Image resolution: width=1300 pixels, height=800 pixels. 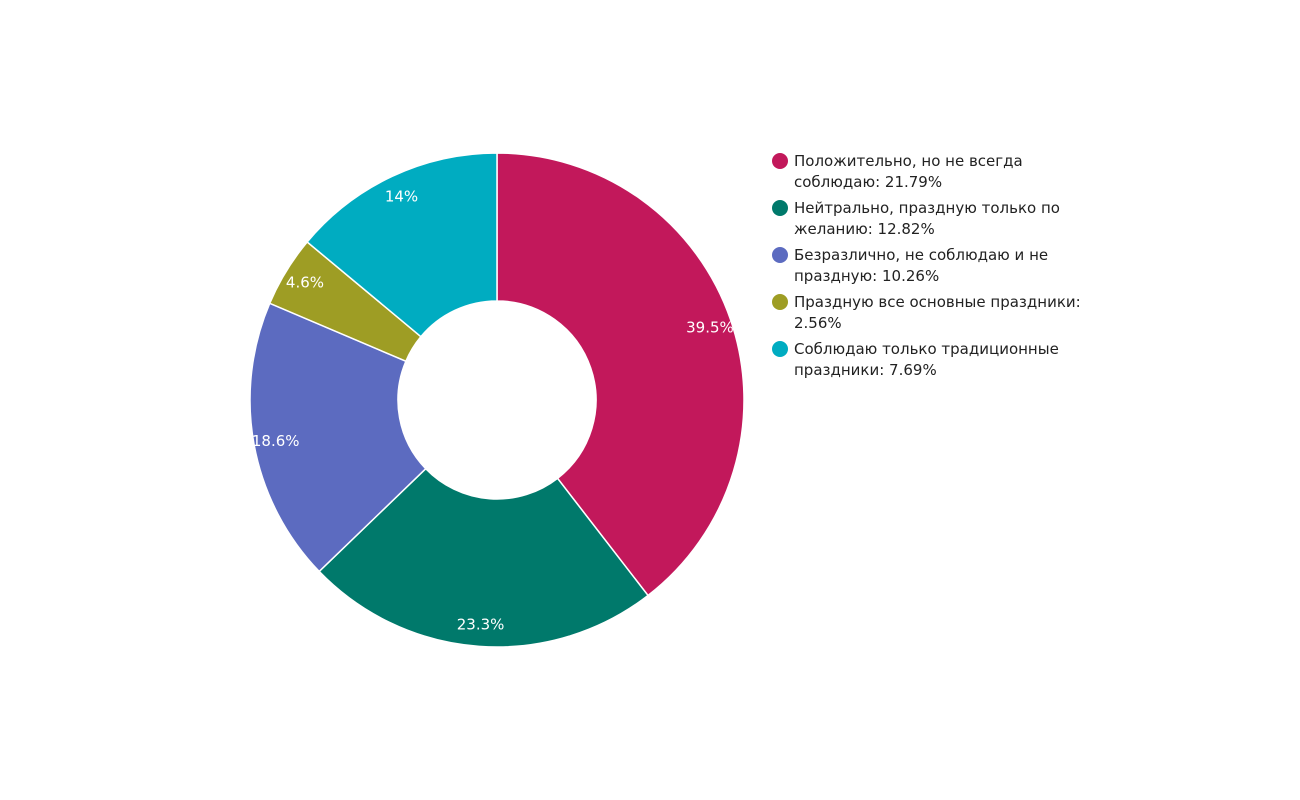 I want to click on slice-label-1: 39.5%, so click(x=710, y=327).